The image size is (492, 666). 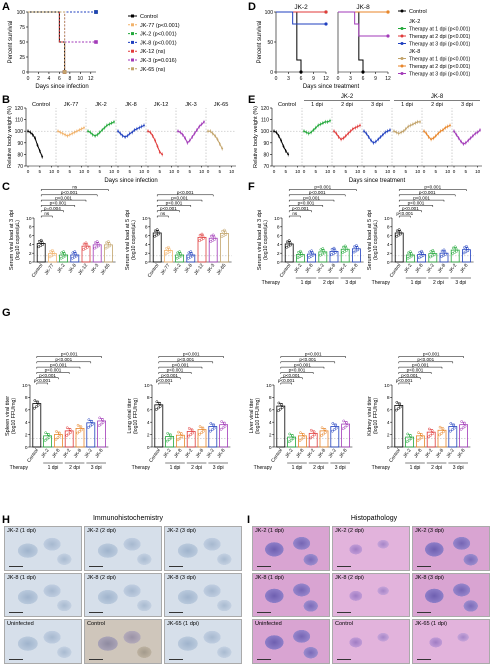 I want to click on panel-i-tile-label: JK-8 (1 dpi), so click(x=269, y=577).